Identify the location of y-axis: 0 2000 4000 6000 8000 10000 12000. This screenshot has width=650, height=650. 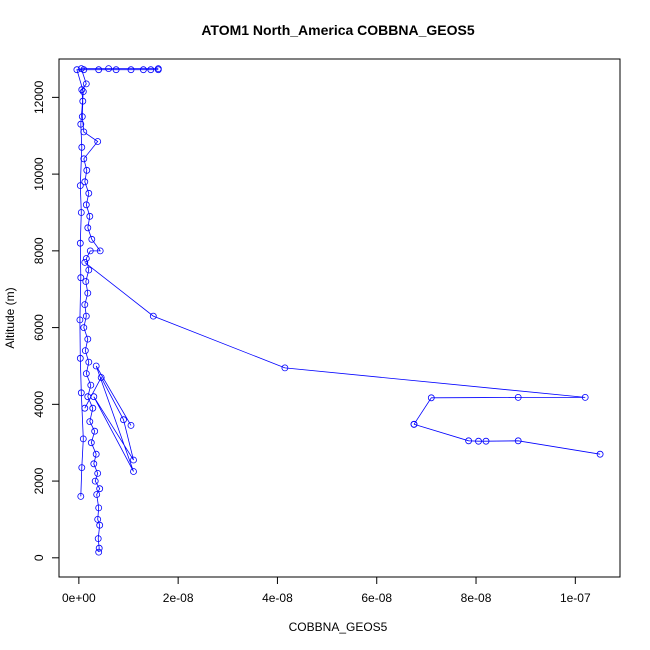
(46, 320).